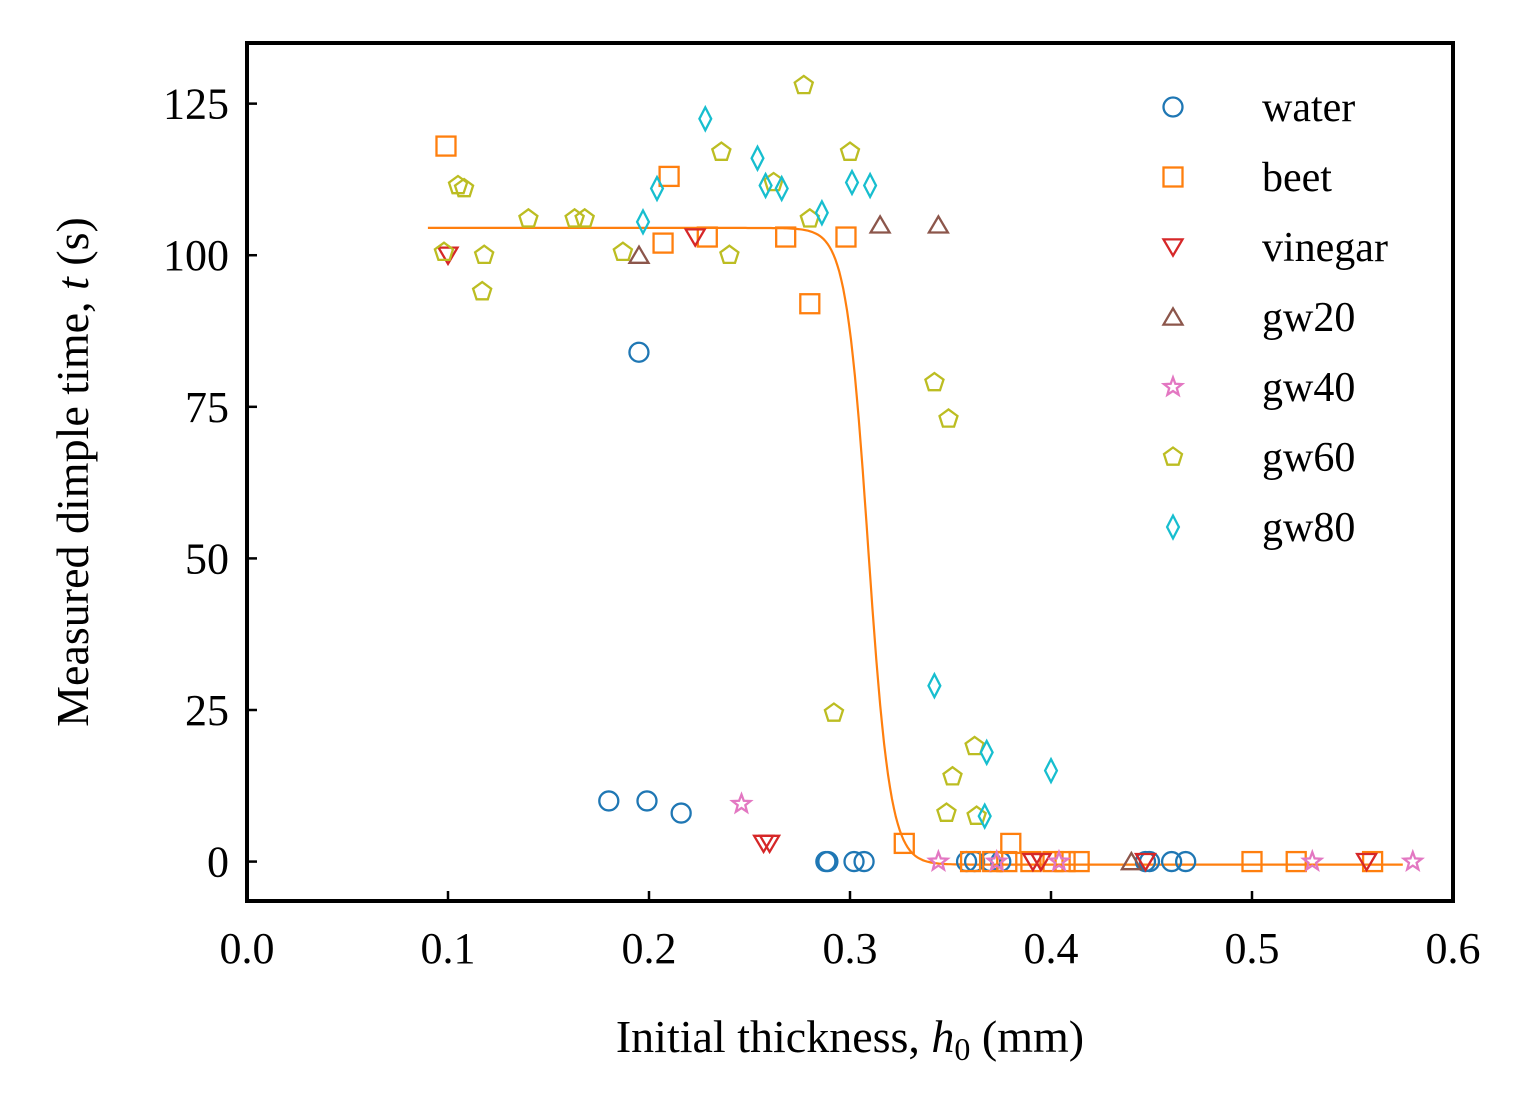  I want to click on series-gw40, so click(1077, 831).